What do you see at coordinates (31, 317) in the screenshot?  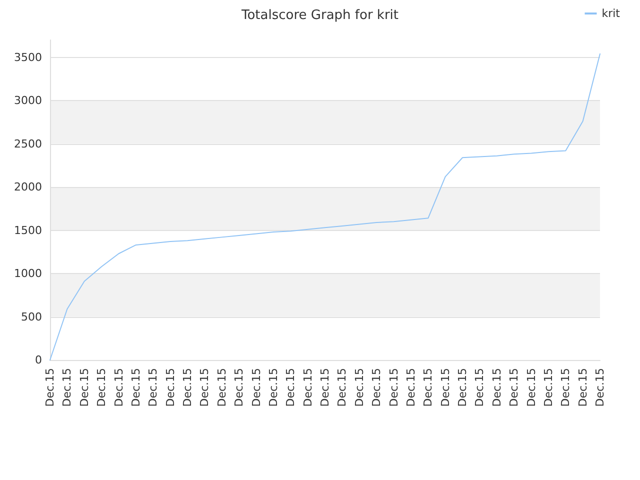 I see `y-tick-label: 500` at bounding box center [31, 317].